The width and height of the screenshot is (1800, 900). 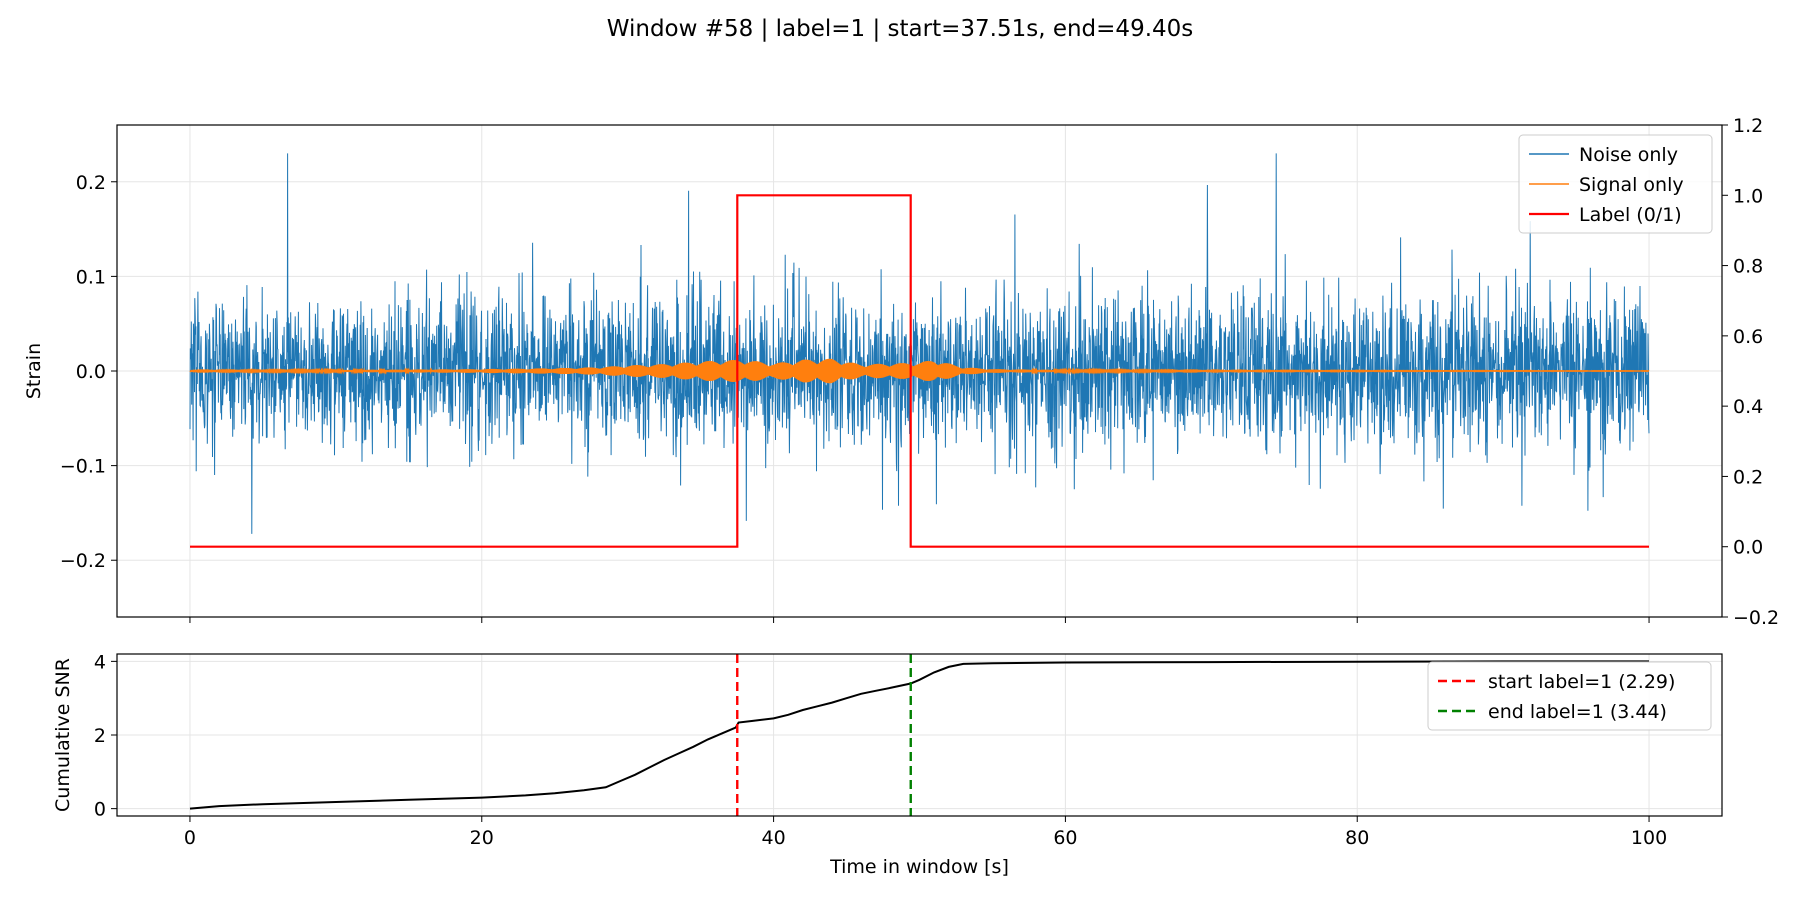 I want to click on bottom-legend: start label=1 (2.29) end label=1 (3.44), so click(x=1569, y=696).